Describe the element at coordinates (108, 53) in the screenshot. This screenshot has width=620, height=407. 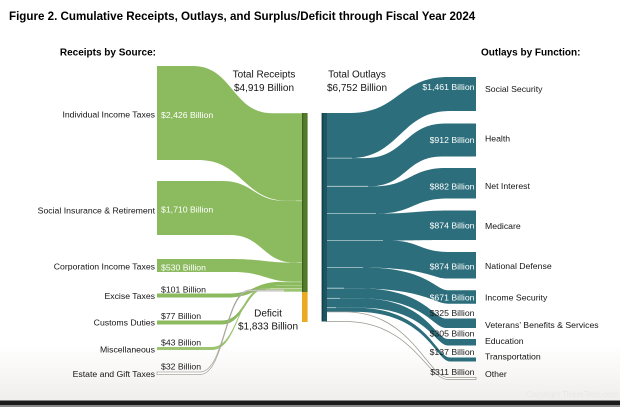
I see `svg-text: Receipts by Source:` at that location.